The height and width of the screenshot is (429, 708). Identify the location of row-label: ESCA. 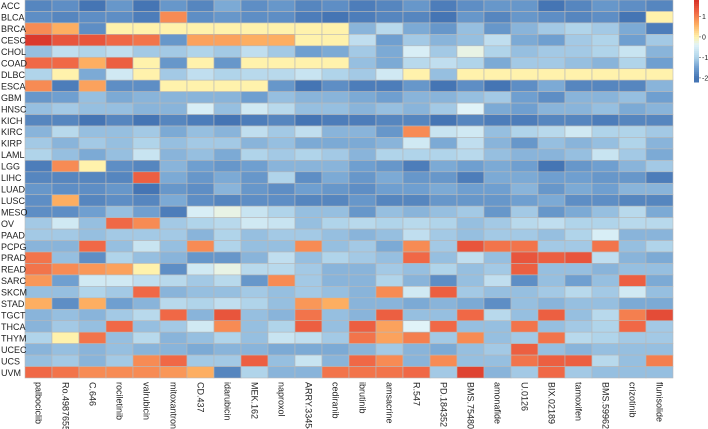
(13, 86).